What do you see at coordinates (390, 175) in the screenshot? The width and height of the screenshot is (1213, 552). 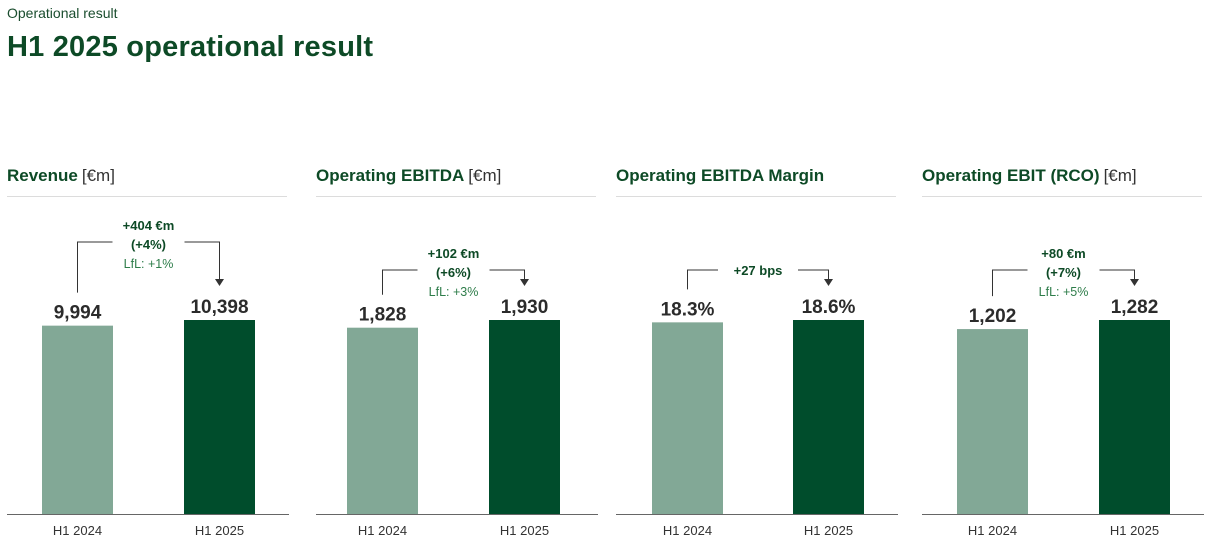 I see `panel-title: Operating EBITDA` at bounding box center [390, 175].